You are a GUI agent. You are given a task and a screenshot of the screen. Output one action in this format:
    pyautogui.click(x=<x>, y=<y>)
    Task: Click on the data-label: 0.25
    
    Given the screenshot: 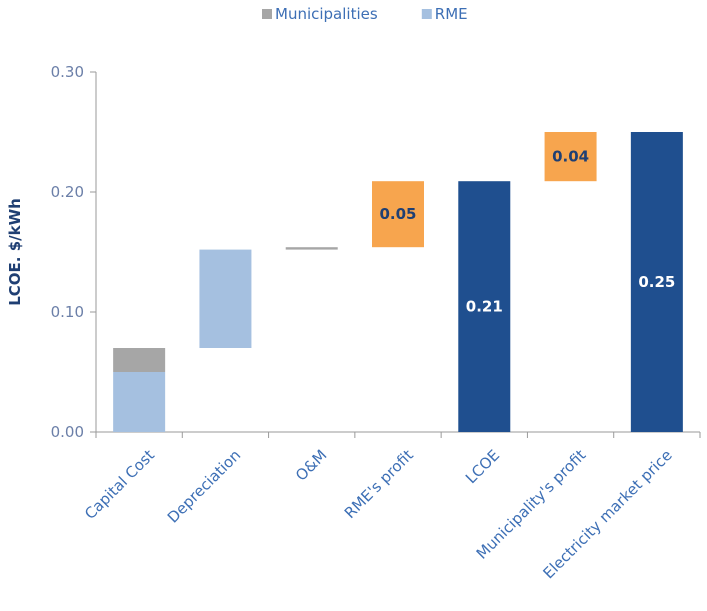 What is the action you would take?
    pyautogui.click(x=656, y=282)
    